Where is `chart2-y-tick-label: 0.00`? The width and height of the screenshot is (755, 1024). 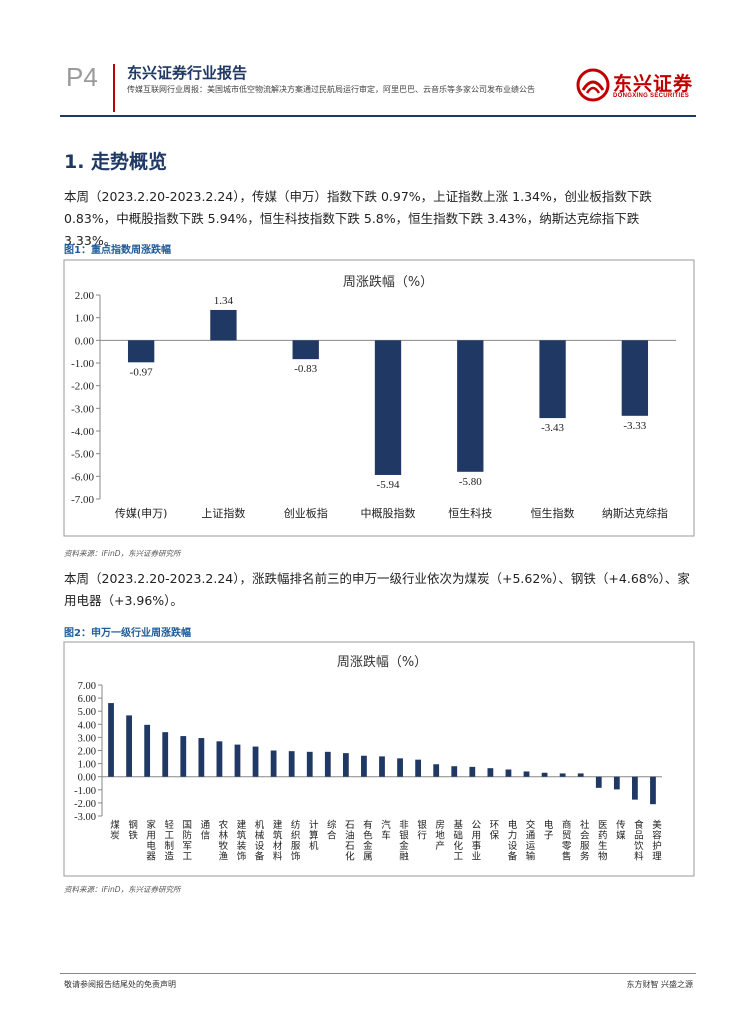 chart2-y-tick-label: 0.00 is located at coordinates (87, 778).